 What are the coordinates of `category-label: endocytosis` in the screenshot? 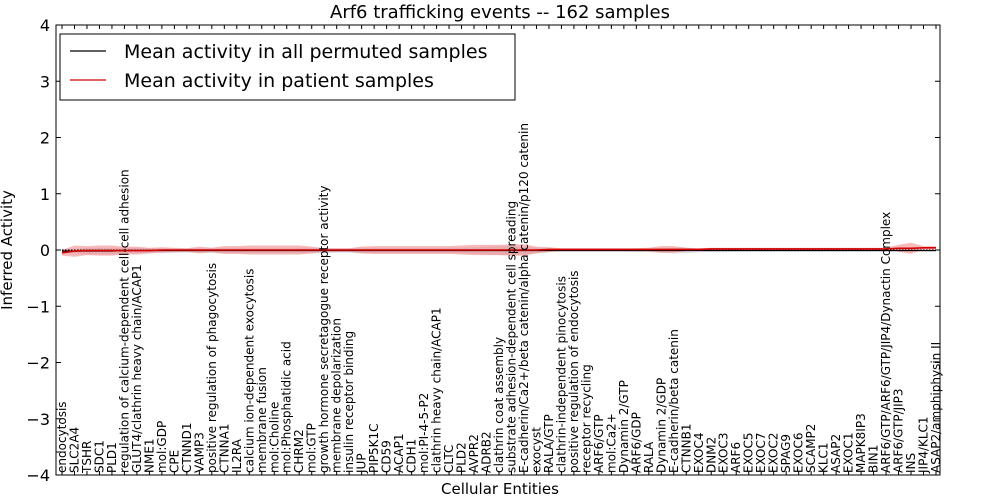 It's located at (62, 437).